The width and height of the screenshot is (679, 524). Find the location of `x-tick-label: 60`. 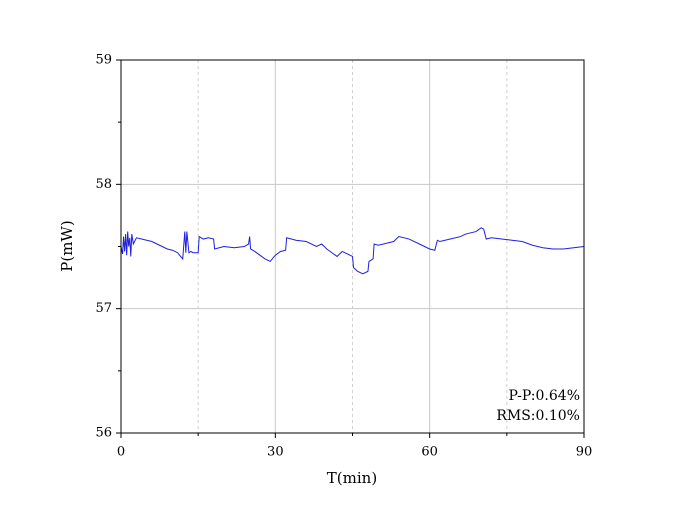

x-tick-label: 60 is located at coordinates (429, 452).